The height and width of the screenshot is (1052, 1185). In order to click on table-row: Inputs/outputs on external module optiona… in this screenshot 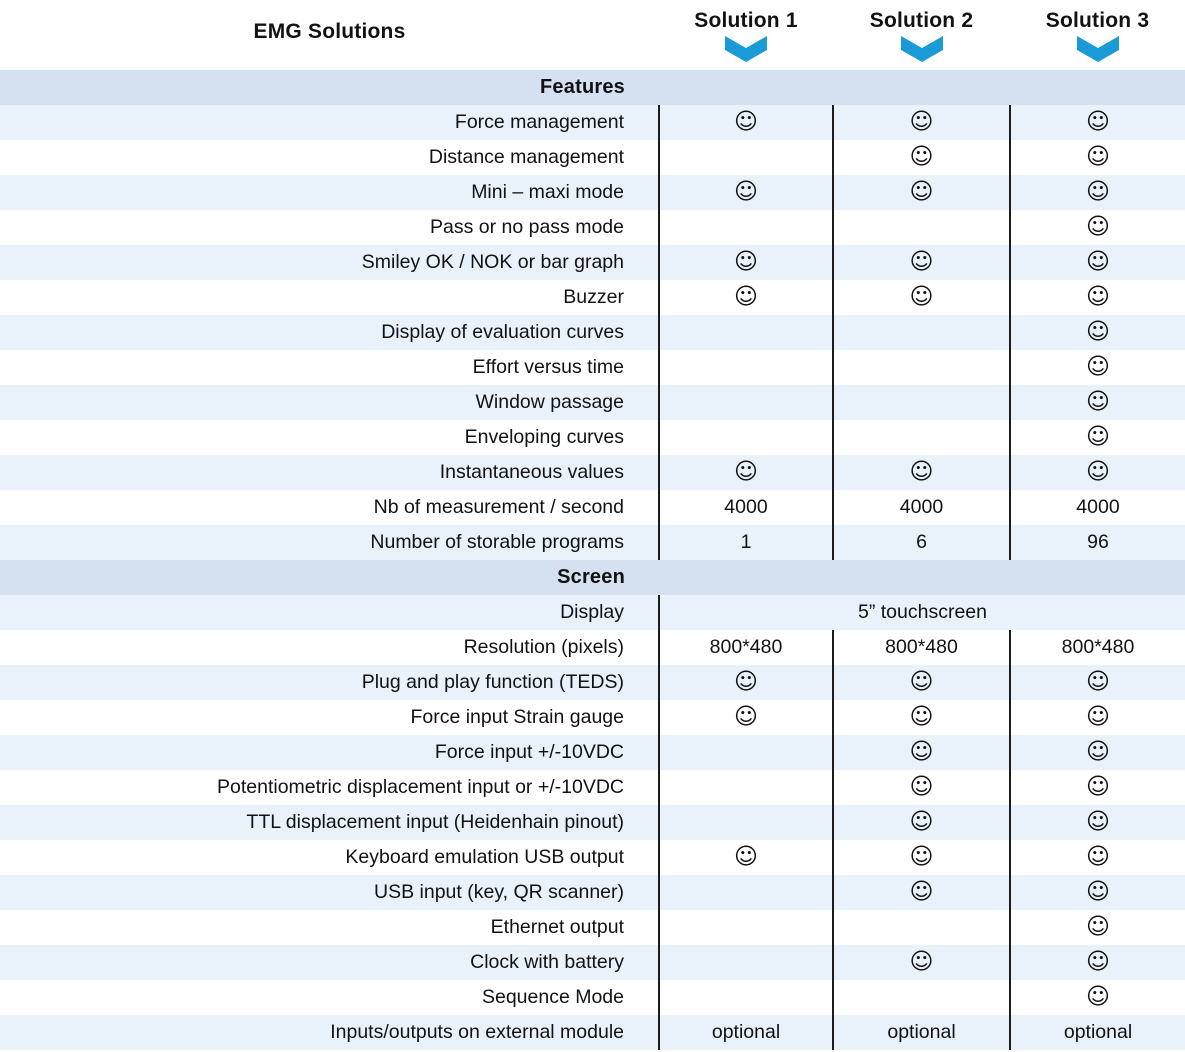, I will do `click(592, 1032)`.